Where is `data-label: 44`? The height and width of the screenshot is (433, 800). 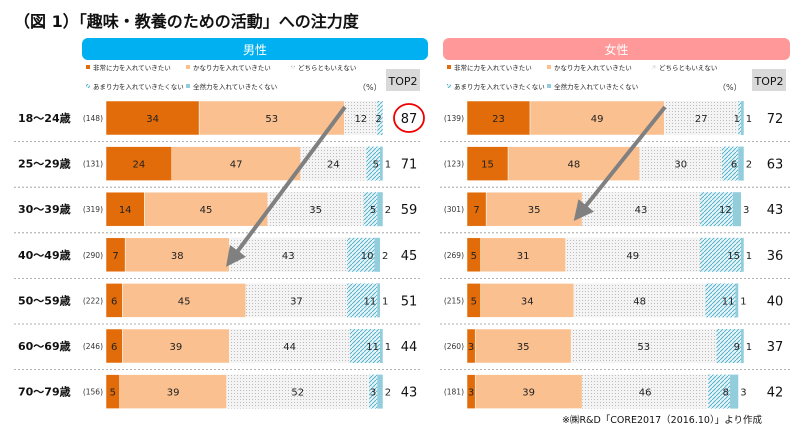 data-label: 44 is located at coordinates (289, 347).